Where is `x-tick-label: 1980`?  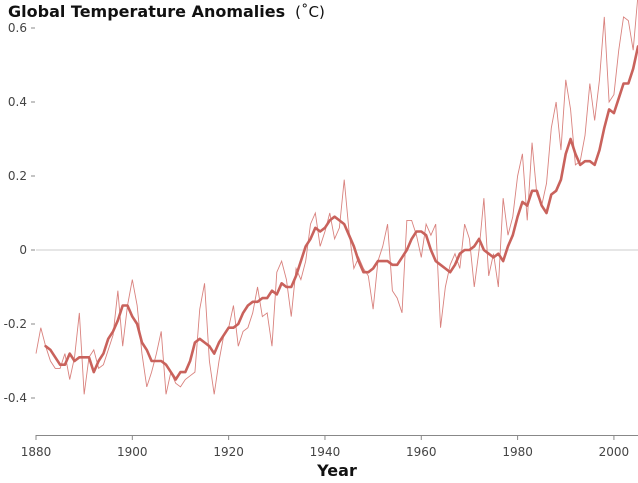 x-tick-label: 1980 is located at coordinates (517, 452).